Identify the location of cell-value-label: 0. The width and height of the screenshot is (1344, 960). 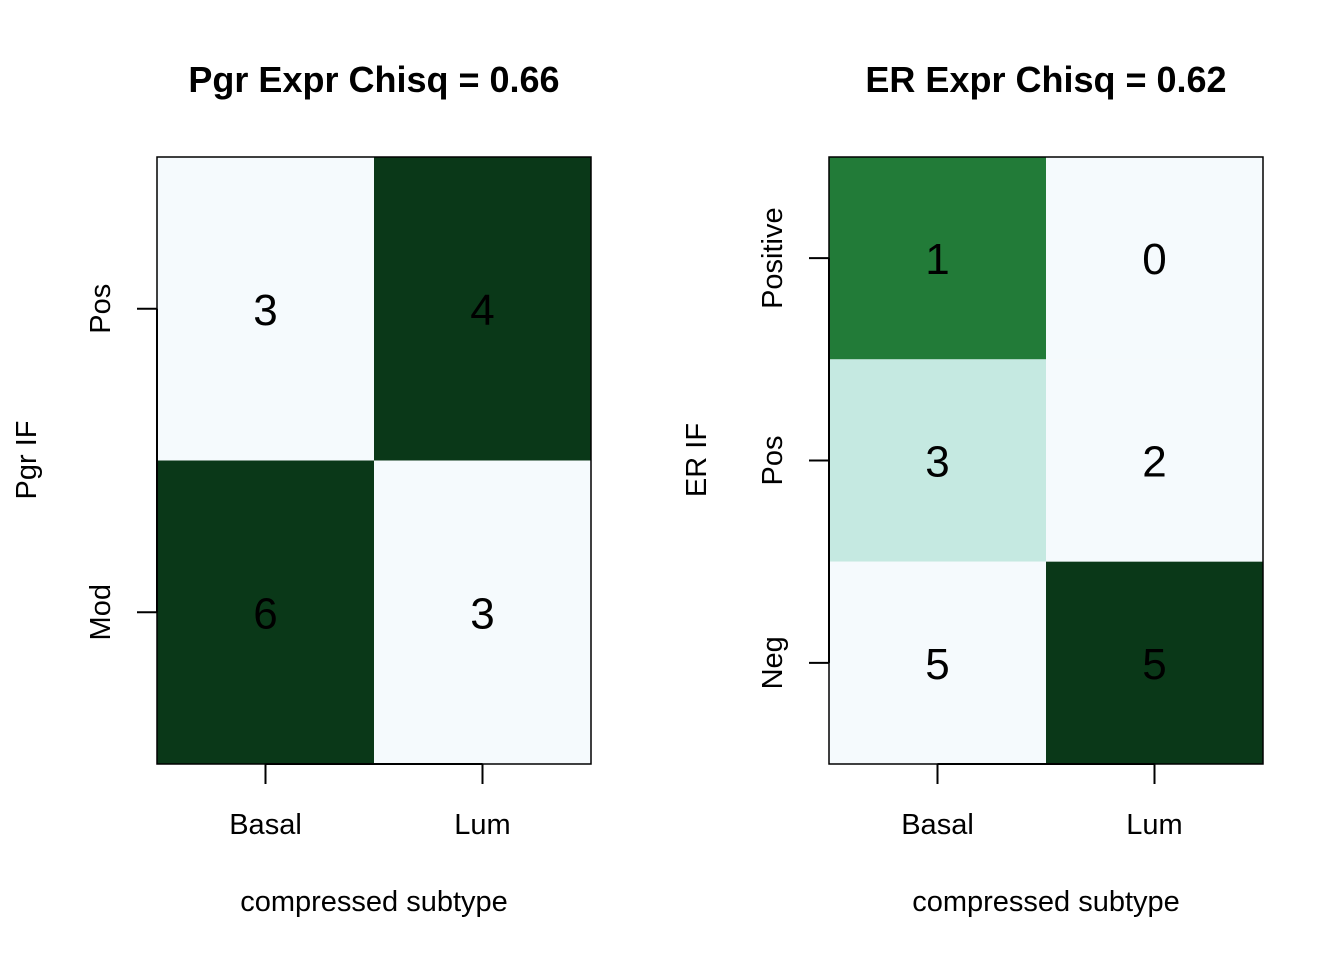
(1154, 259).